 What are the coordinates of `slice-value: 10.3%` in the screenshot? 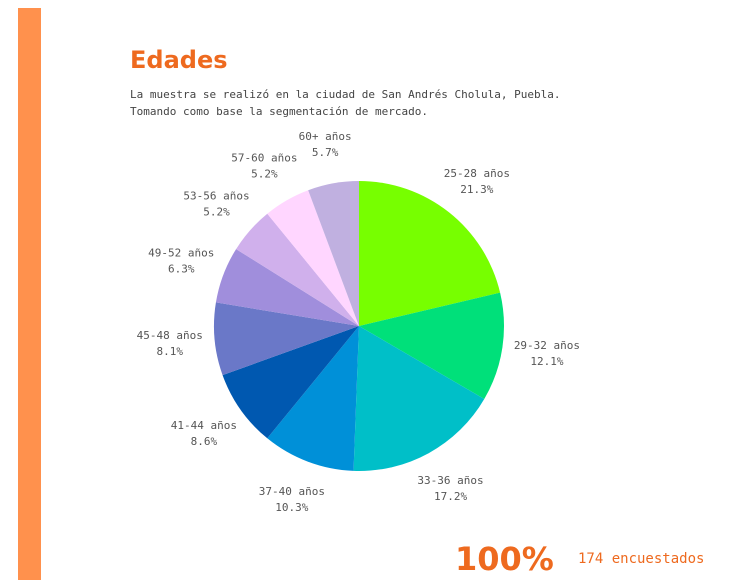 It's located at (291, 507).